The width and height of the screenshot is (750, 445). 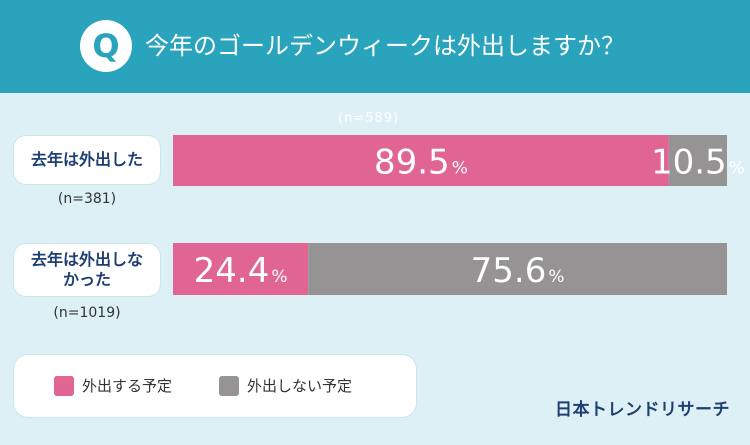 What do you see at coordinates (300, 386) in the screenshot?
I see `legend-label-not-going: 外出しない予定` at bounding box center [300, 386].